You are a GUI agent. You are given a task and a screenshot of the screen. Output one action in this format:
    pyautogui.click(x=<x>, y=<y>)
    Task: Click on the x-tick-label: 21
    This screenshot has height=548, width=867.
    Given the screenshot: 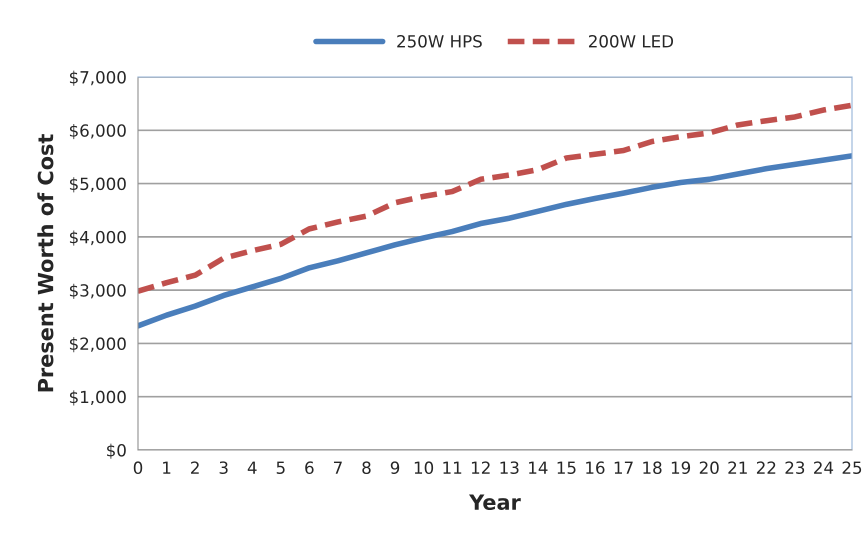 What is the action you would take?
    pyautogui.click(x=737, y=467)
    